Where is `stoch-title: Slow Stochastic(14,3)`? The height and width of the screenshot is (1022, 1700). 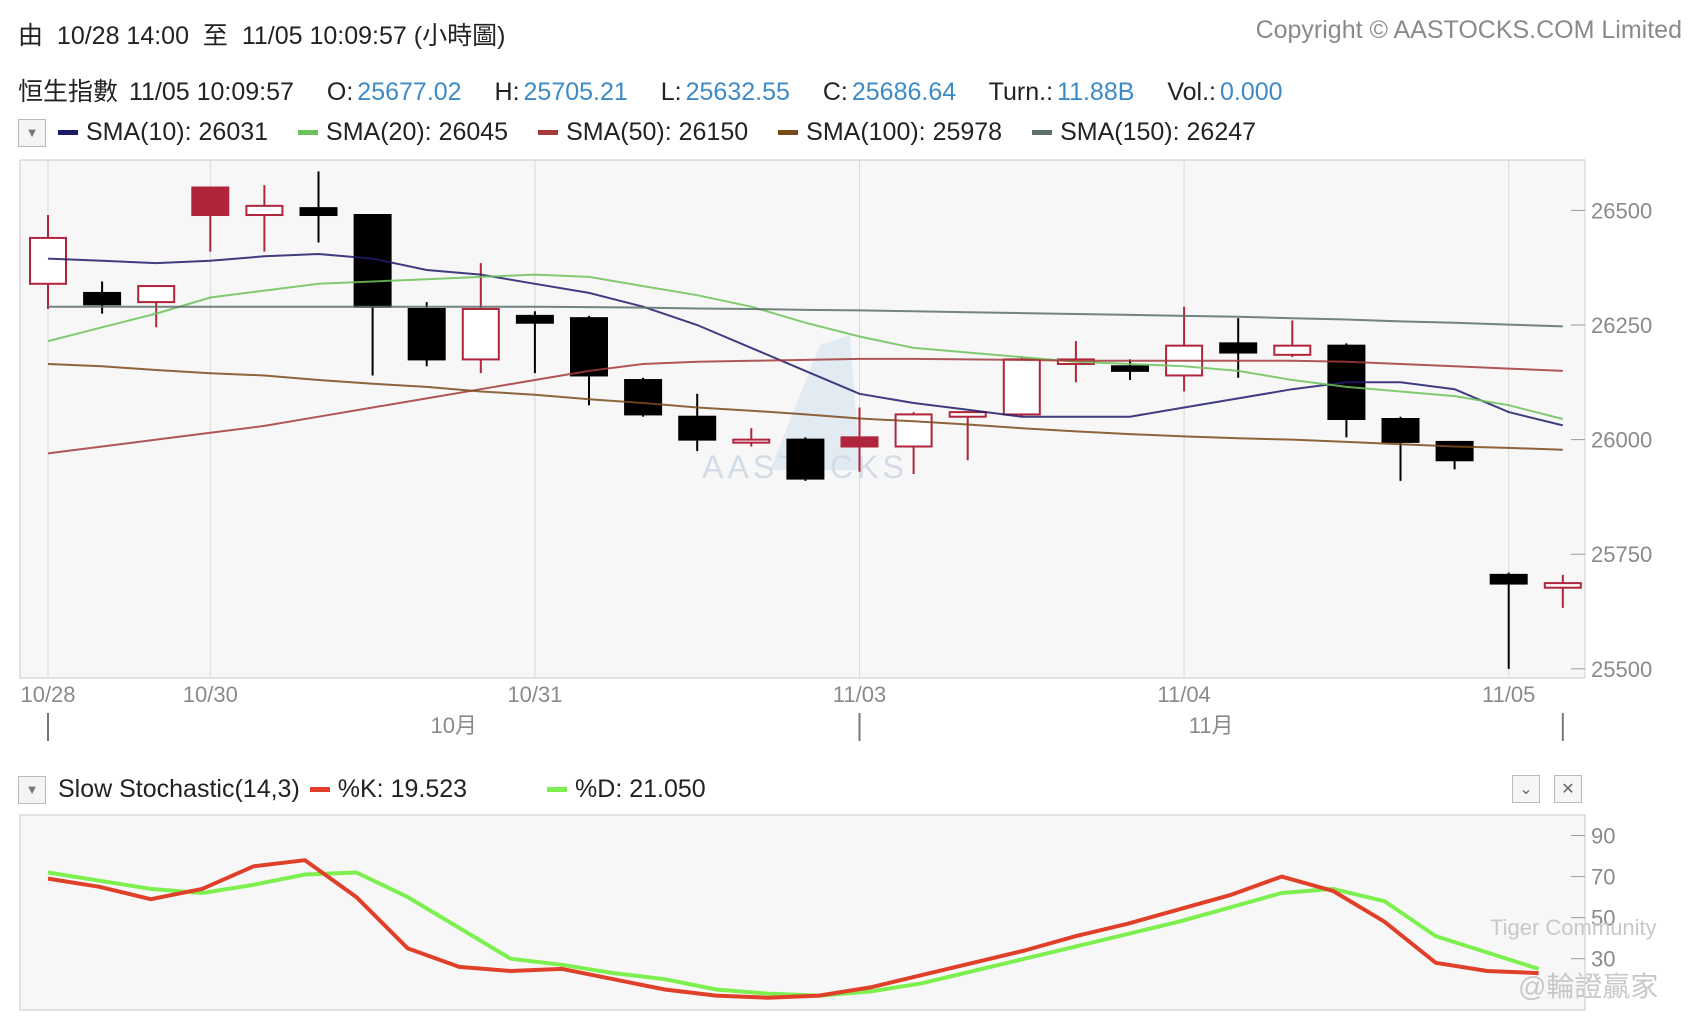 stoch-title: Slow Stochastic(14,3) is located at coordinates (179, 789).